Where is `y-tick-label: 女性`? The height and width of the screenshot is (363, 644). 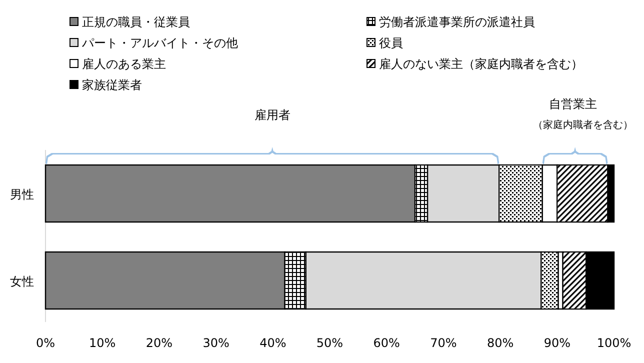 y-tick-label: 女性 is located at coordinates (22, 281).